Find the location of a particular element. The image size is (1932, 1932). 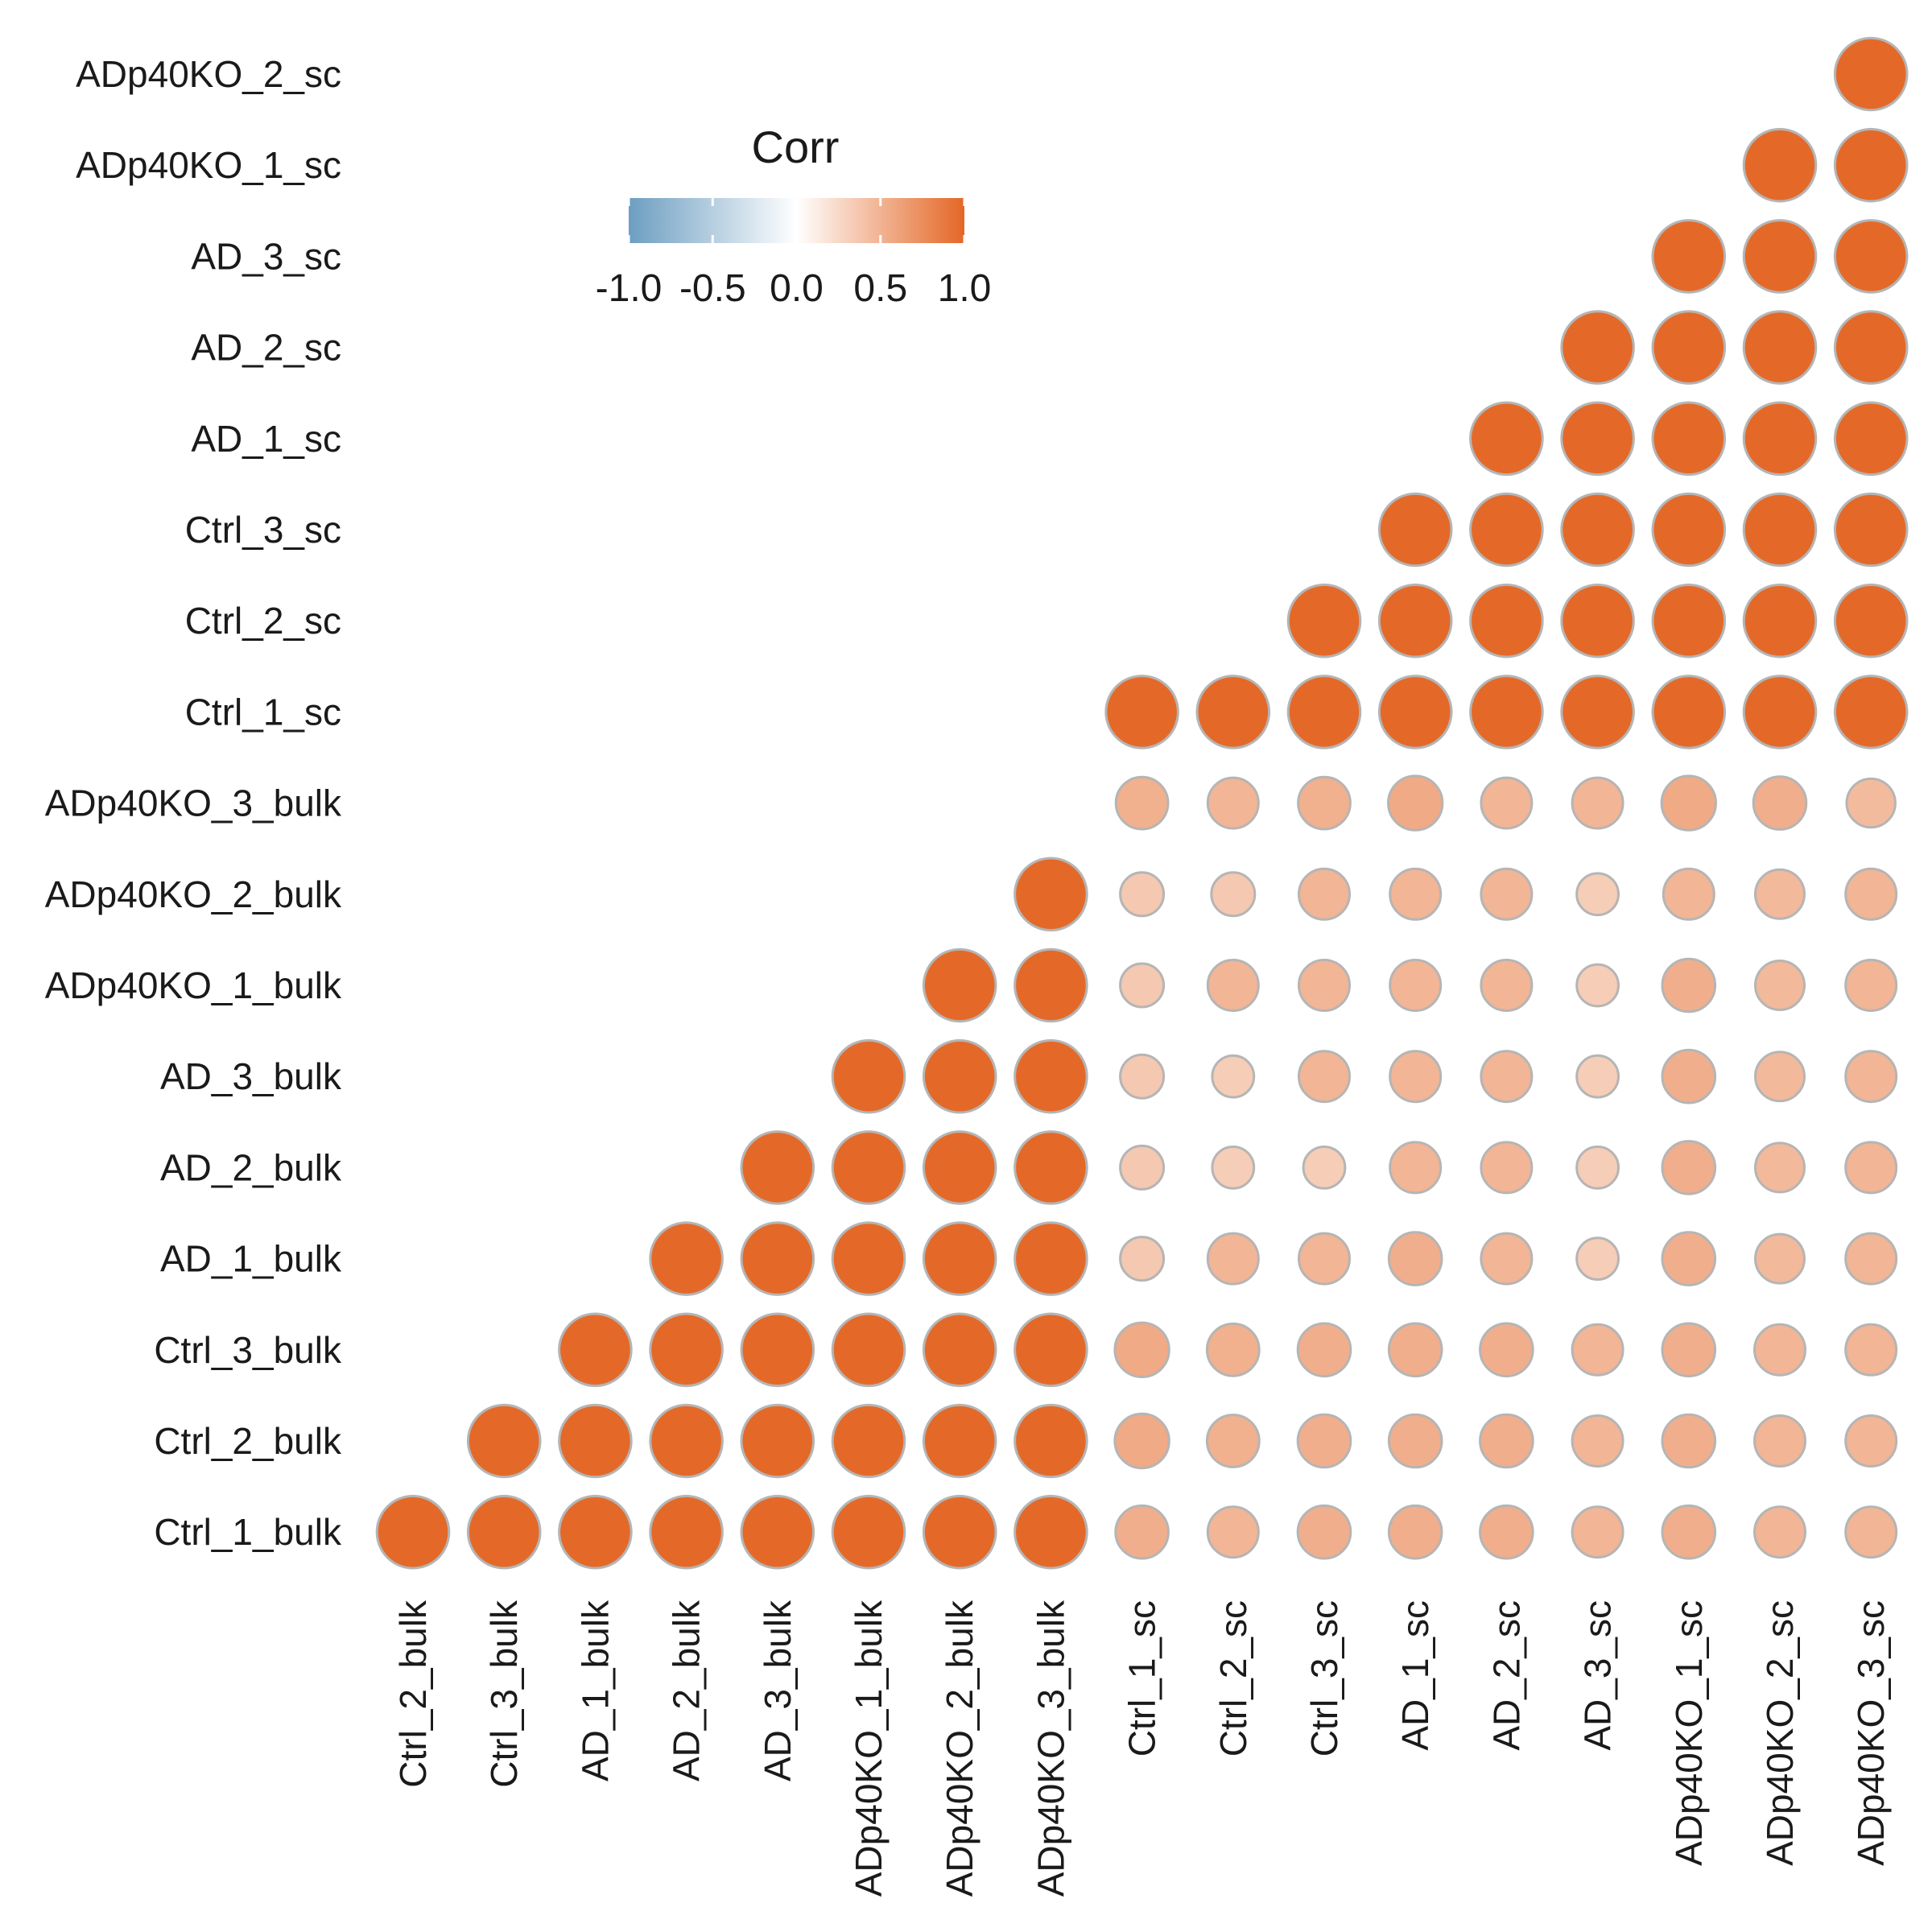

corr-cell-Ctrl_1_sc-AD_1_sc is located at coordinates (1415, 712).